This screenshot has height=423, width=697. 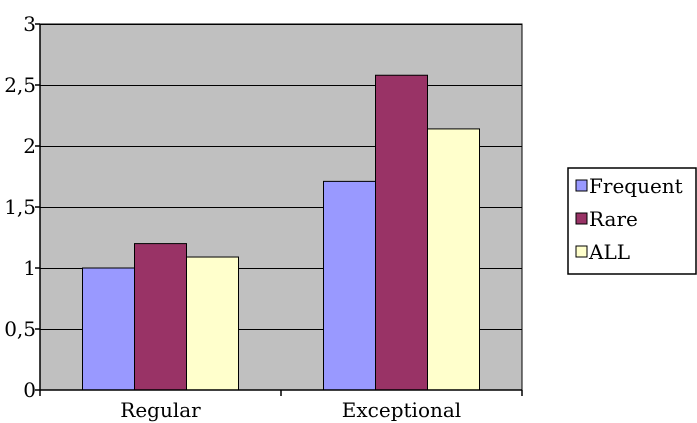 What do you see at coordinates (613, 219) in the screenshot?
I see `legend-label-rare: Rare` at bounding box center [613, 219].